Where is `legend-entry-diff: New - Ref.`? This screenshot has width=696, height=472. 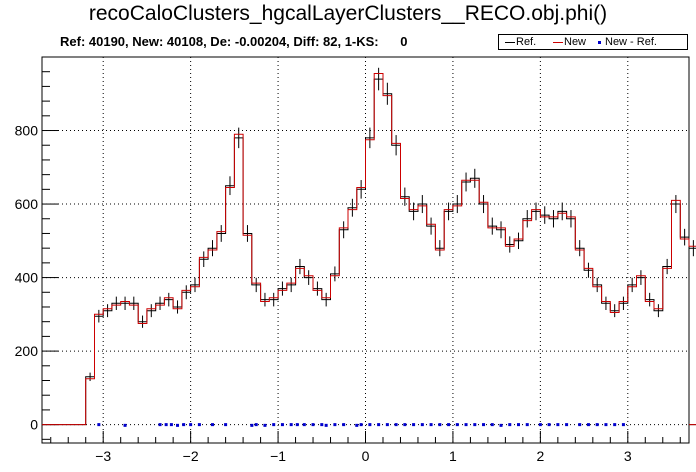 legend-entry-diff: New - Ref. is located at coordinates (626, 43).